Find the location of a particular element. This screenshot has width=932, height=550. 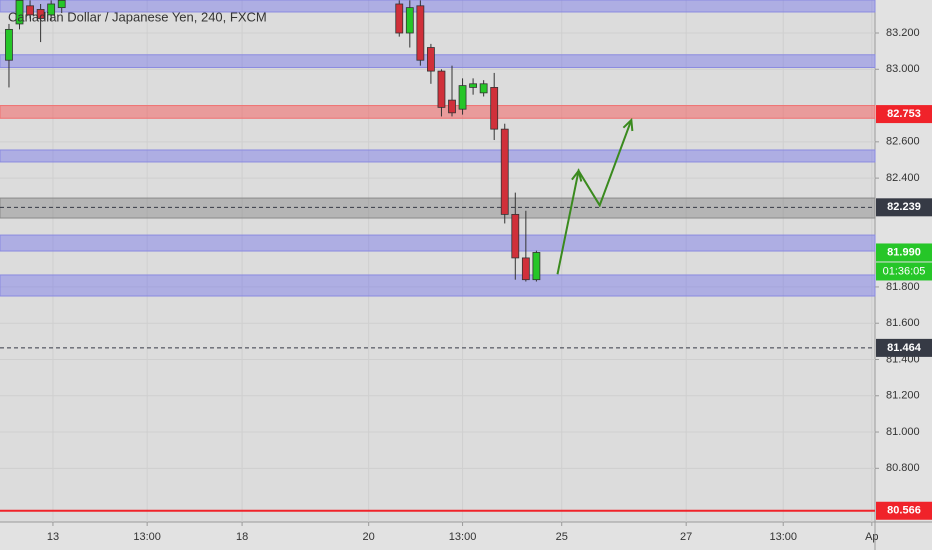

time-axis-area is located at coordinates (466, 536).